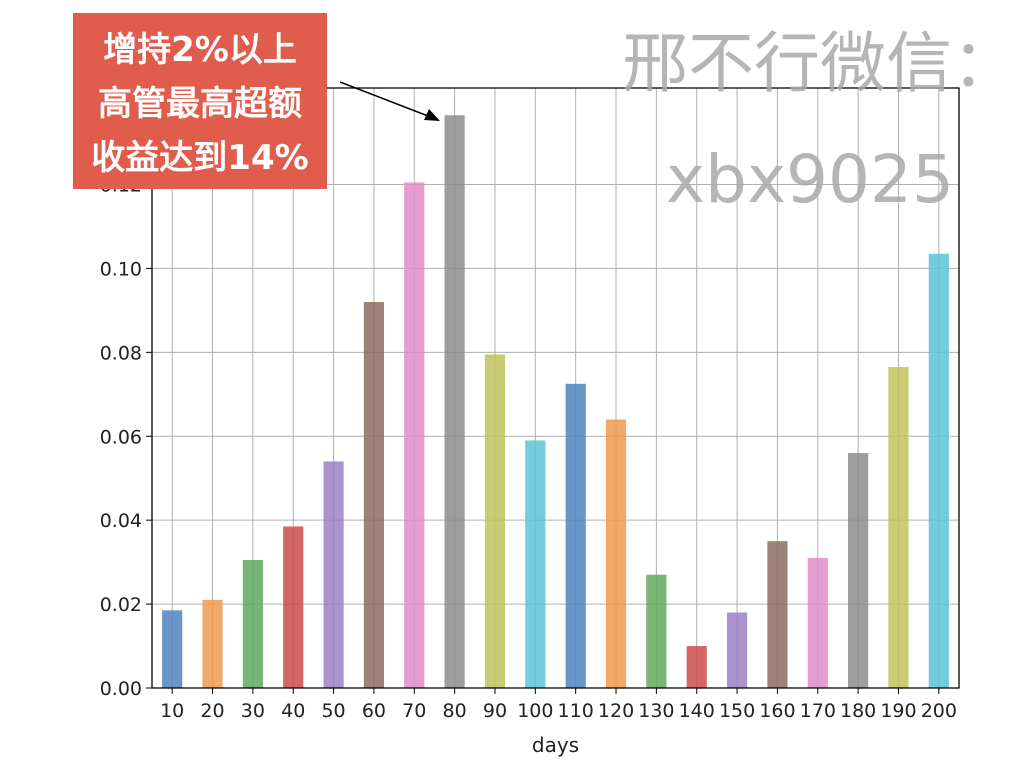 Image resolution: width=1024 pixels, height=768 pixels. I want to click on x-tick-label: 140, so click(697, 711).